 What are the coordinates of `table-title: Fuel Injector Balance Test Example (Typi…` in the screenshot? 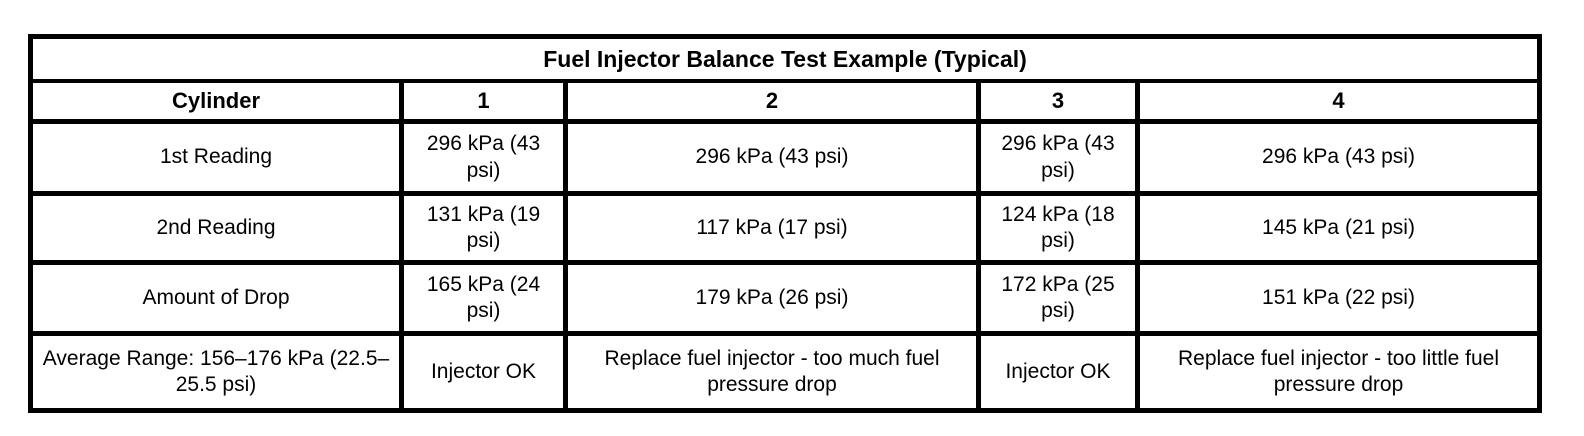 It's located at (785, 58).